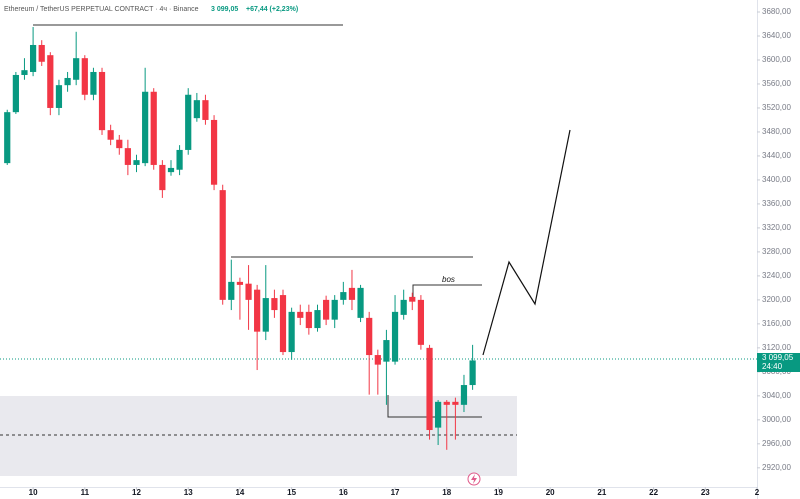 The image size is (800, 499). What do you see at coordinates (550, 492) in the screenshot?
I see `x-tick-label: 20` at bounding box center [550, 492].